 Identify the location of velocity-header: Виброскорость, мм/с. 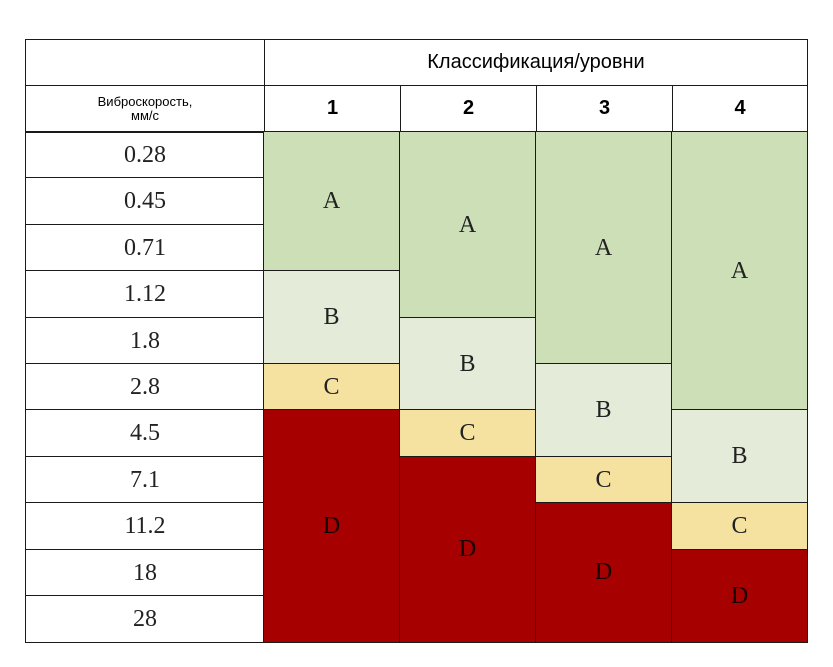
(145, 108).